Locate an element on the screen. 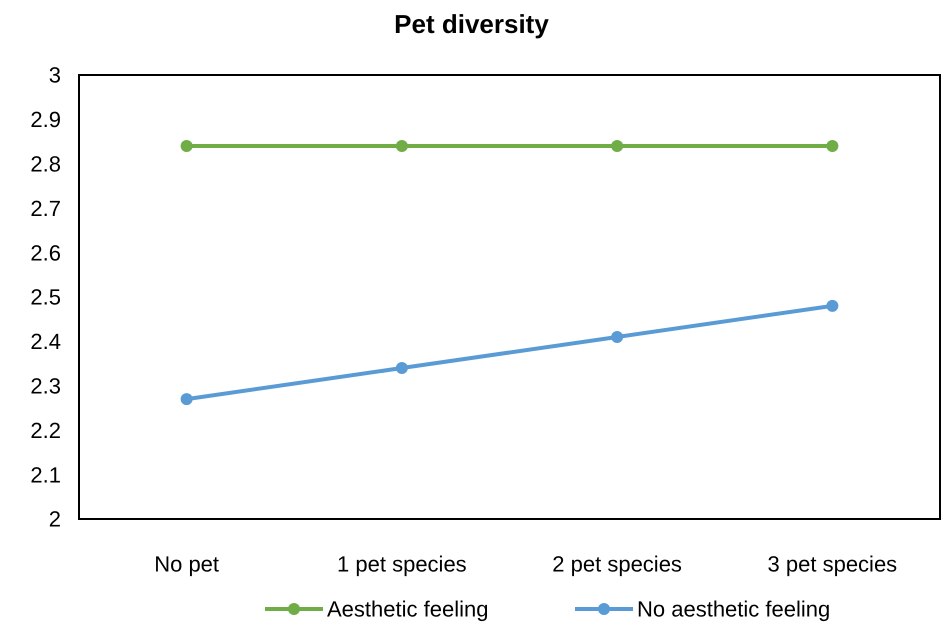  x-tick-label: No pet is located at coordinates (187, 564).